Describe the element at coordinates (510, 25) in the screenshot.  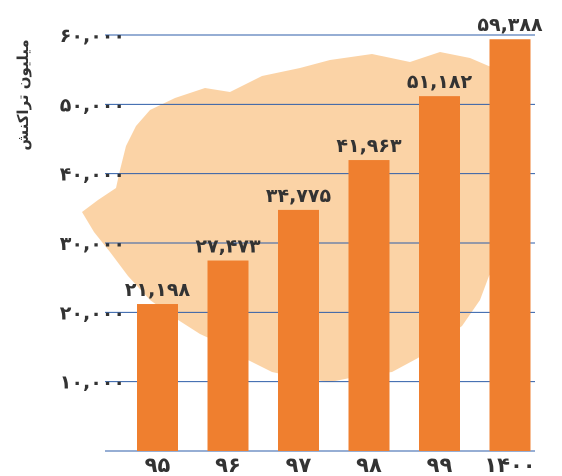
I see `data-label-1400: ۵۹,۳۸۸` at that location.